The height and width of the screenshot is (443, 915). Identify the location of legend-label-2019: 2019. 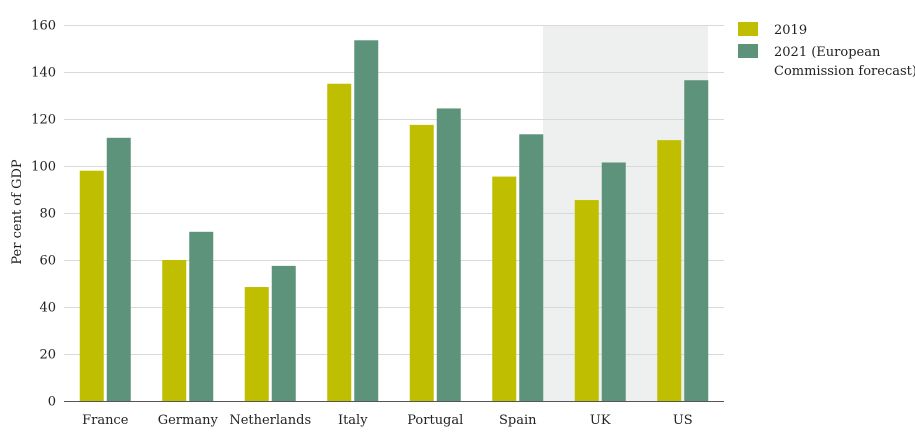
(790, 30).